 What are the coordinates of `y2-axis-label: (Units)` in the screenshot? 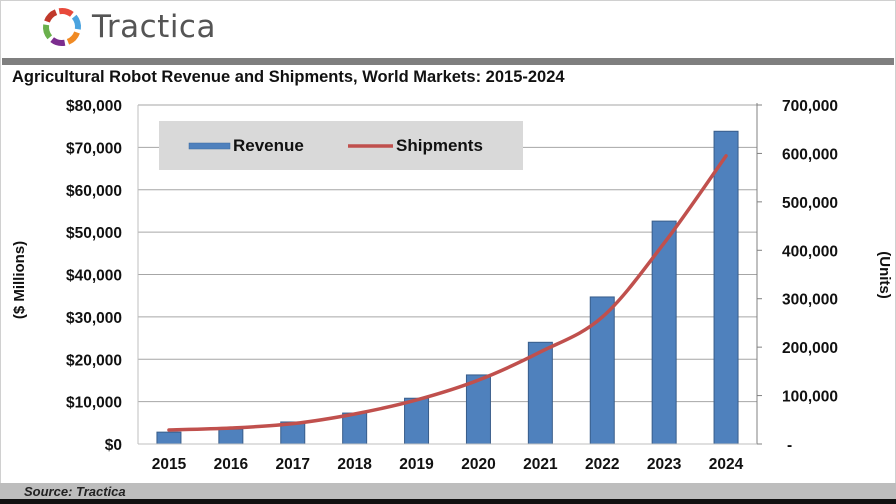 It's located at (884, 275).